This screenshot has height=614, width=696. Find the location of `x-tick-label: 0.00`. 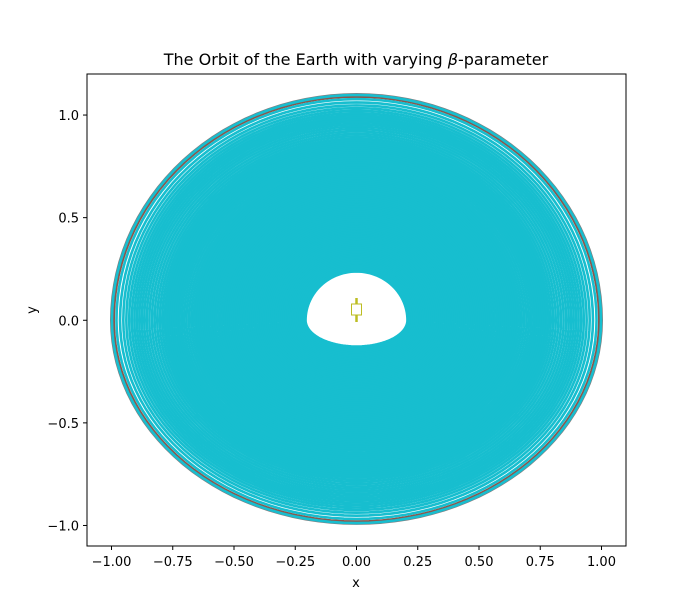

x-tick-label: 0.00 is located at coordinates (356, 562).